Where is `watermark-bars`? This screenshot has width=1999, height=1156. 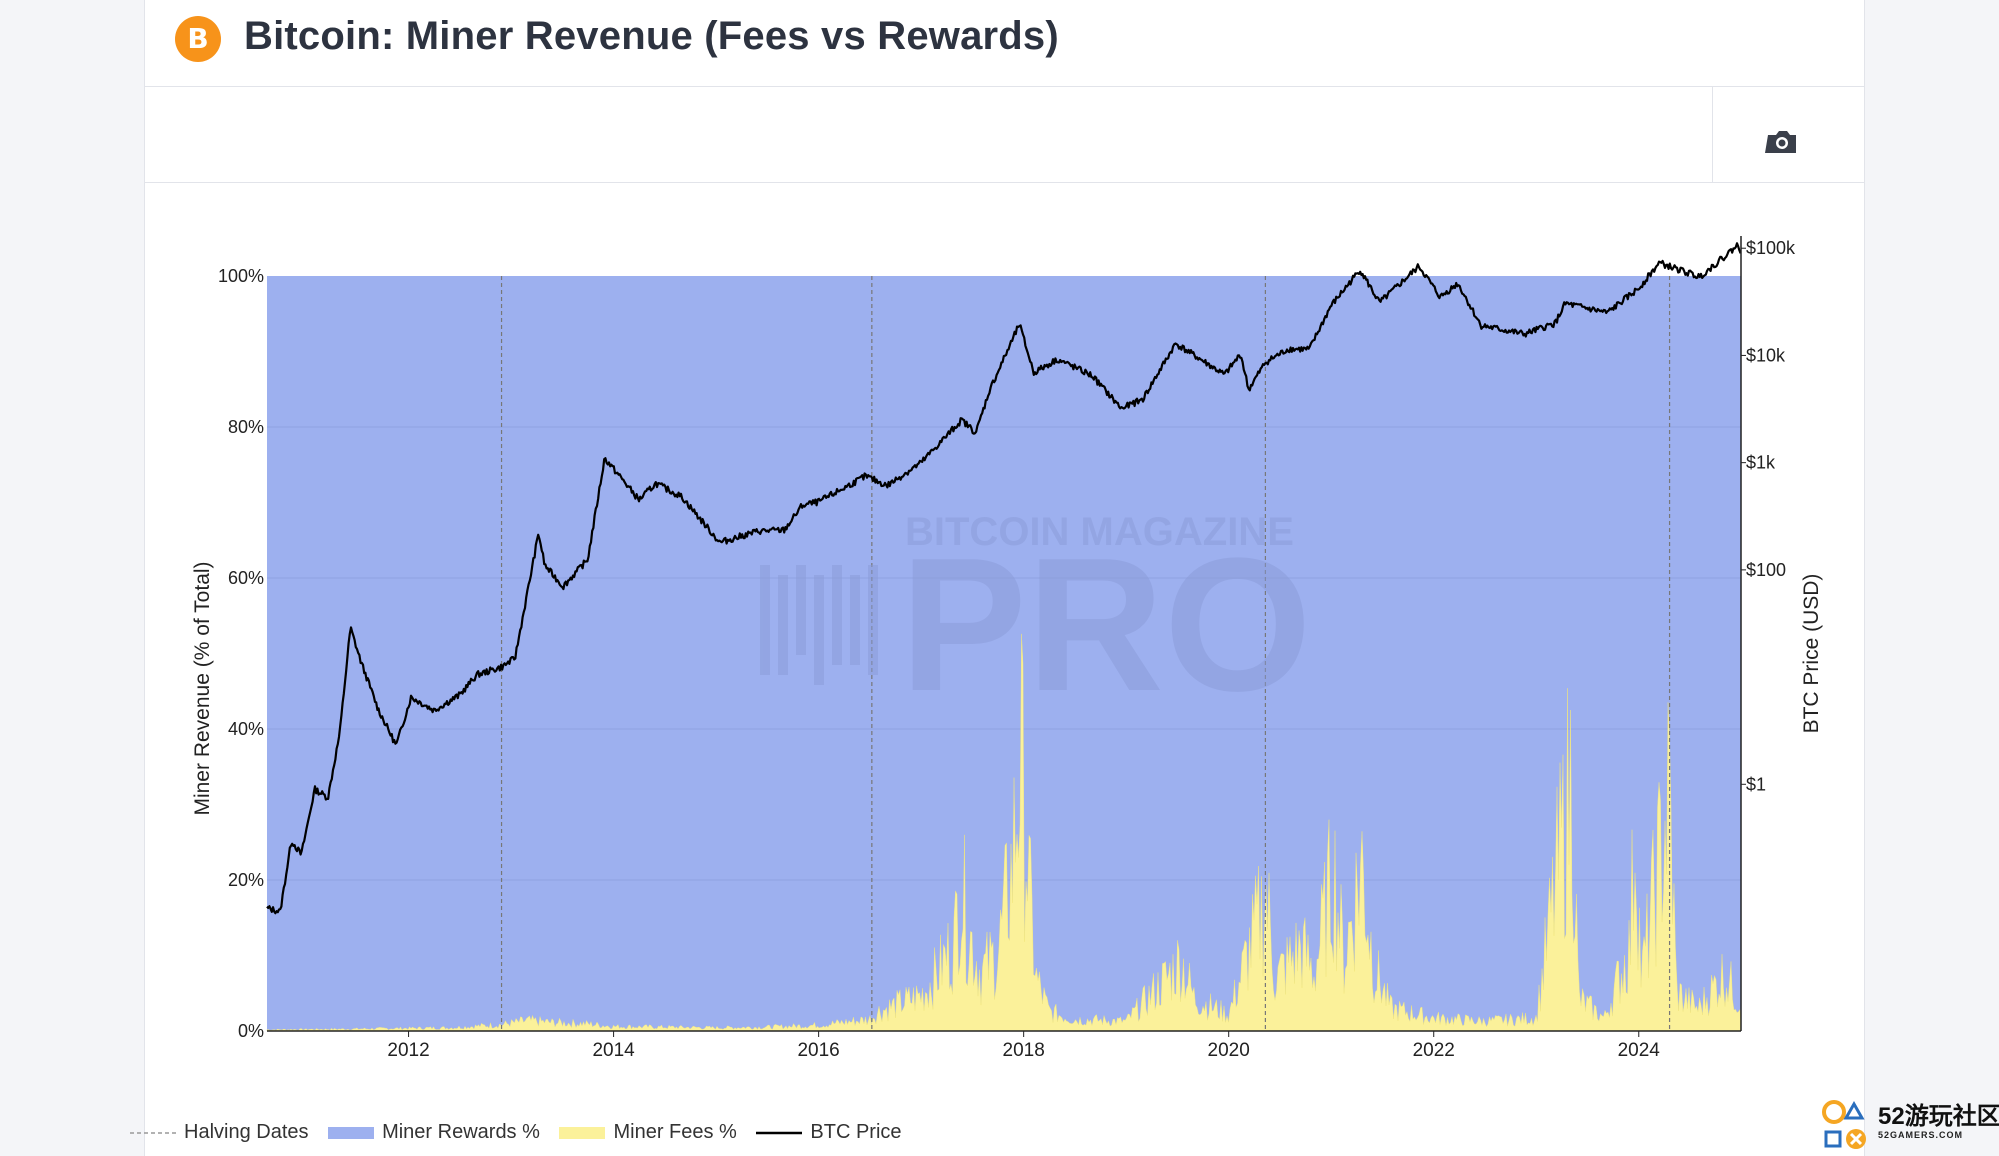 watermark-bars is located at coordinates (819, 625).